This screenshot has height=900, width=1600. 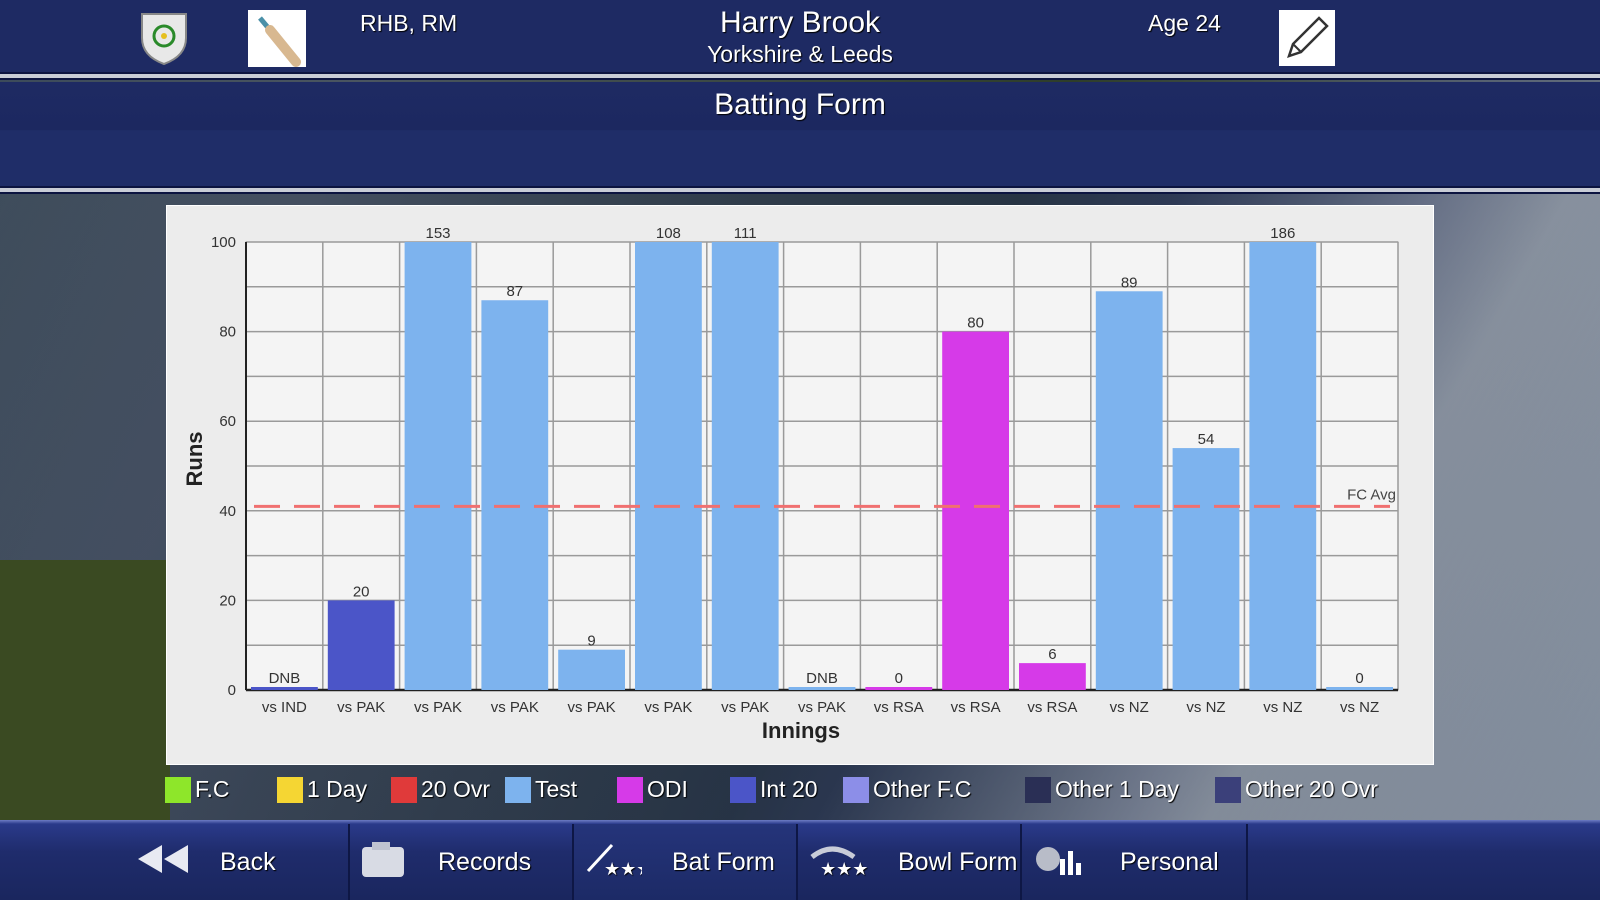 I want to click on bat-form-button: ★★★ Bat Form, so click(x=686, y=862).